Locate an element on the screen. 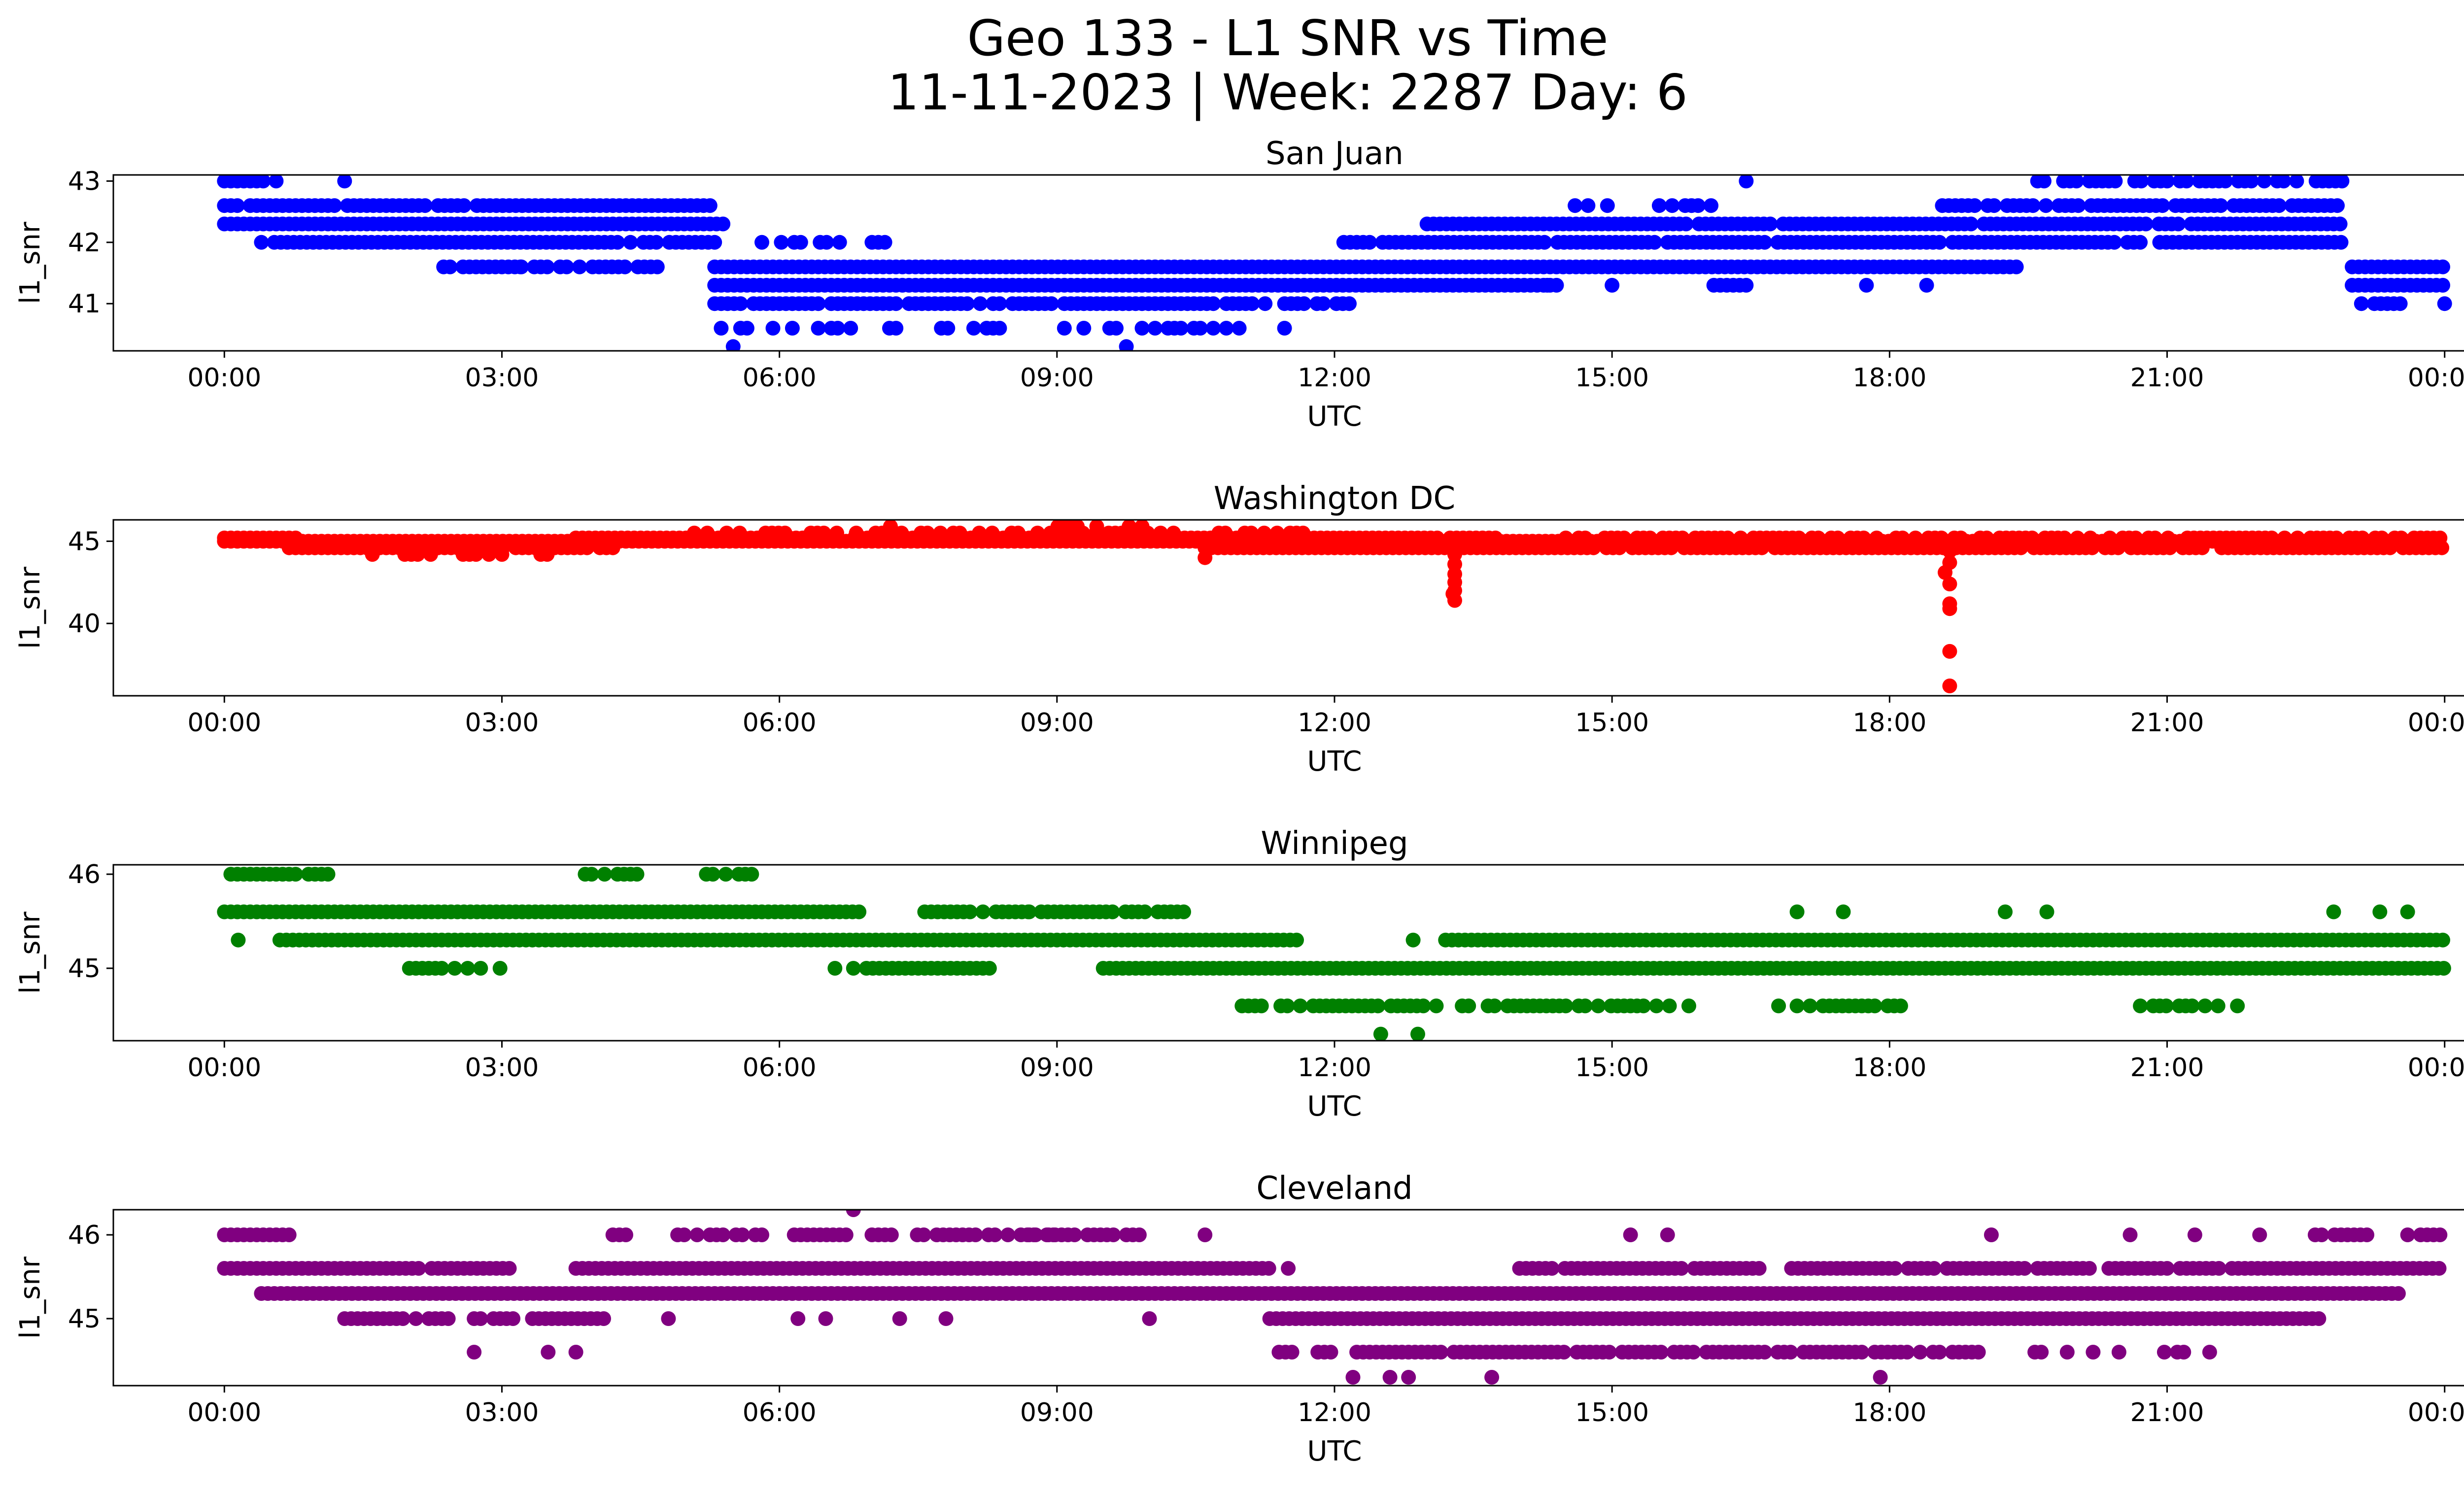  x-tick-label: 09:00 is located at coordinates (1057, 378).